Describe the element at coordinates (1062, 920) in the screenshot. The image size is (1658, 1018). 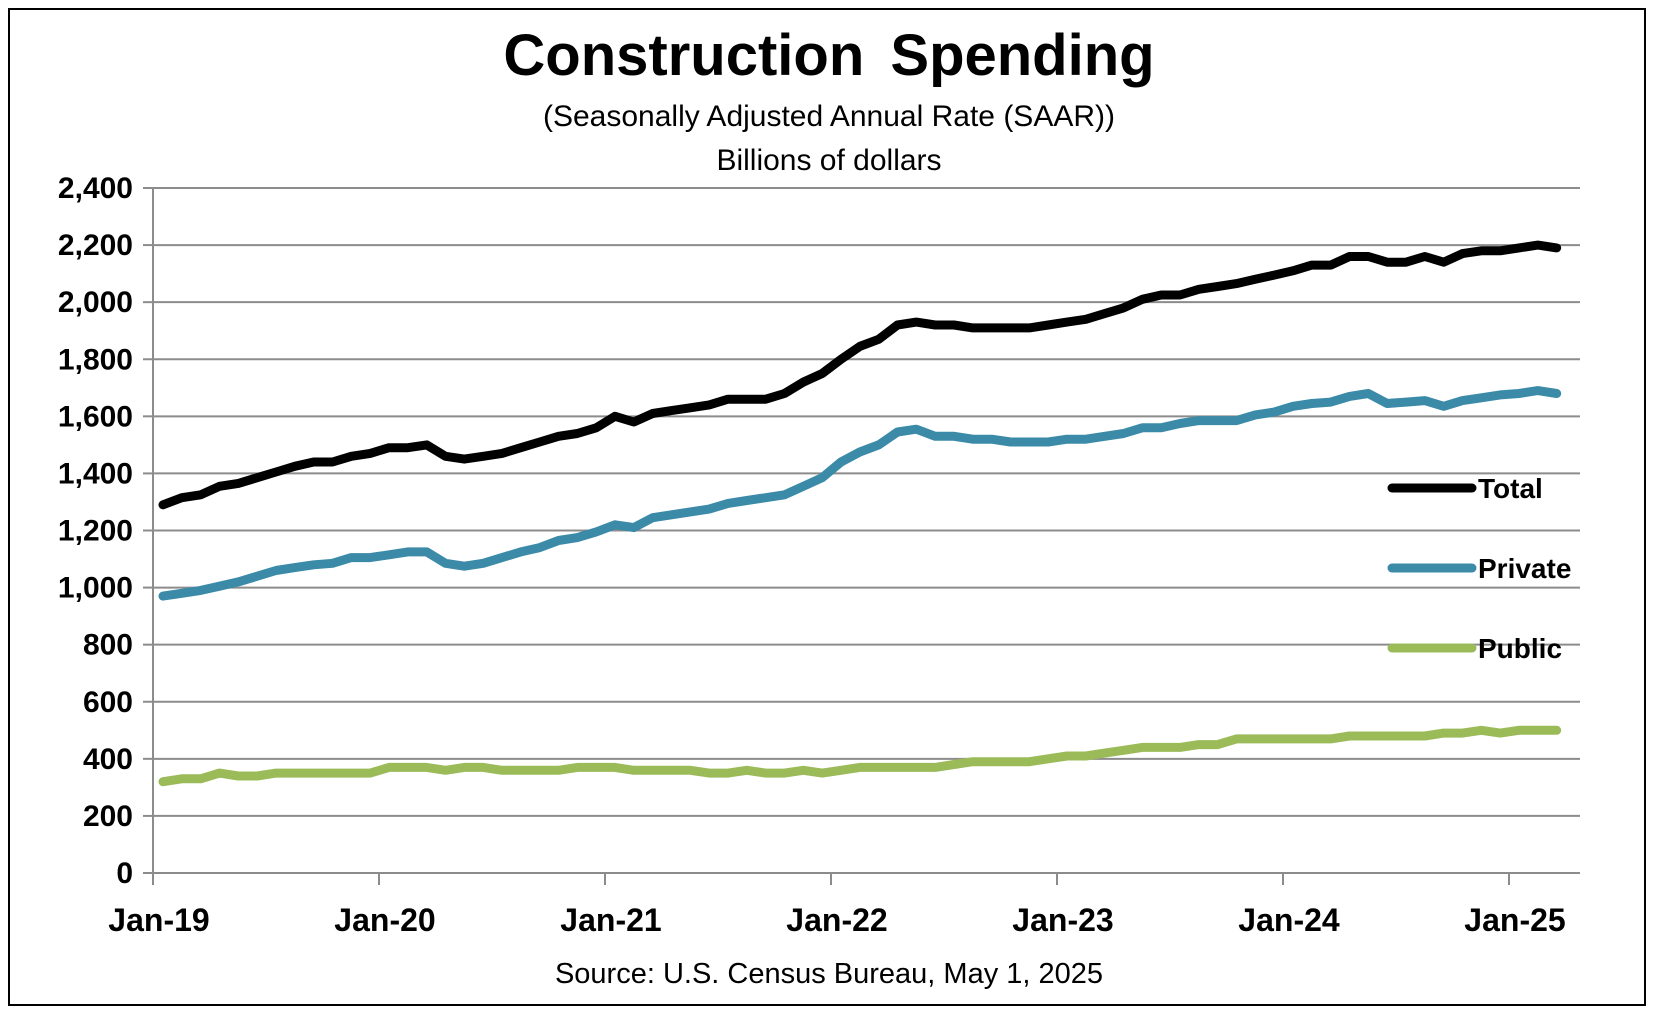
I see `x-tick-label: Jan-23` at that location.